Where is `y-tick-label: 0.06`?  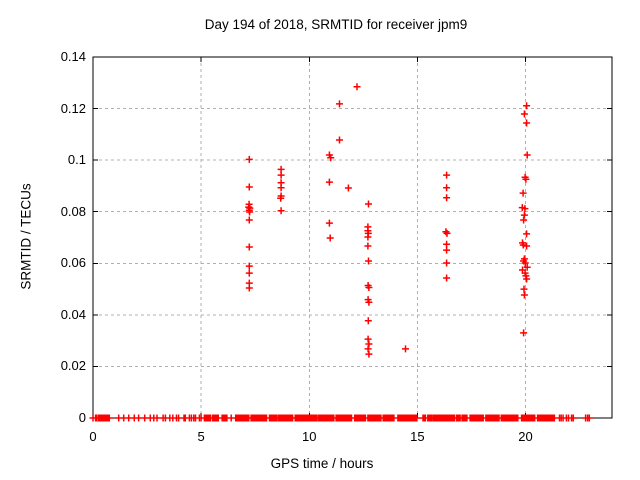
y-tick-label: 0.06 is located at coordinates (73, 263).